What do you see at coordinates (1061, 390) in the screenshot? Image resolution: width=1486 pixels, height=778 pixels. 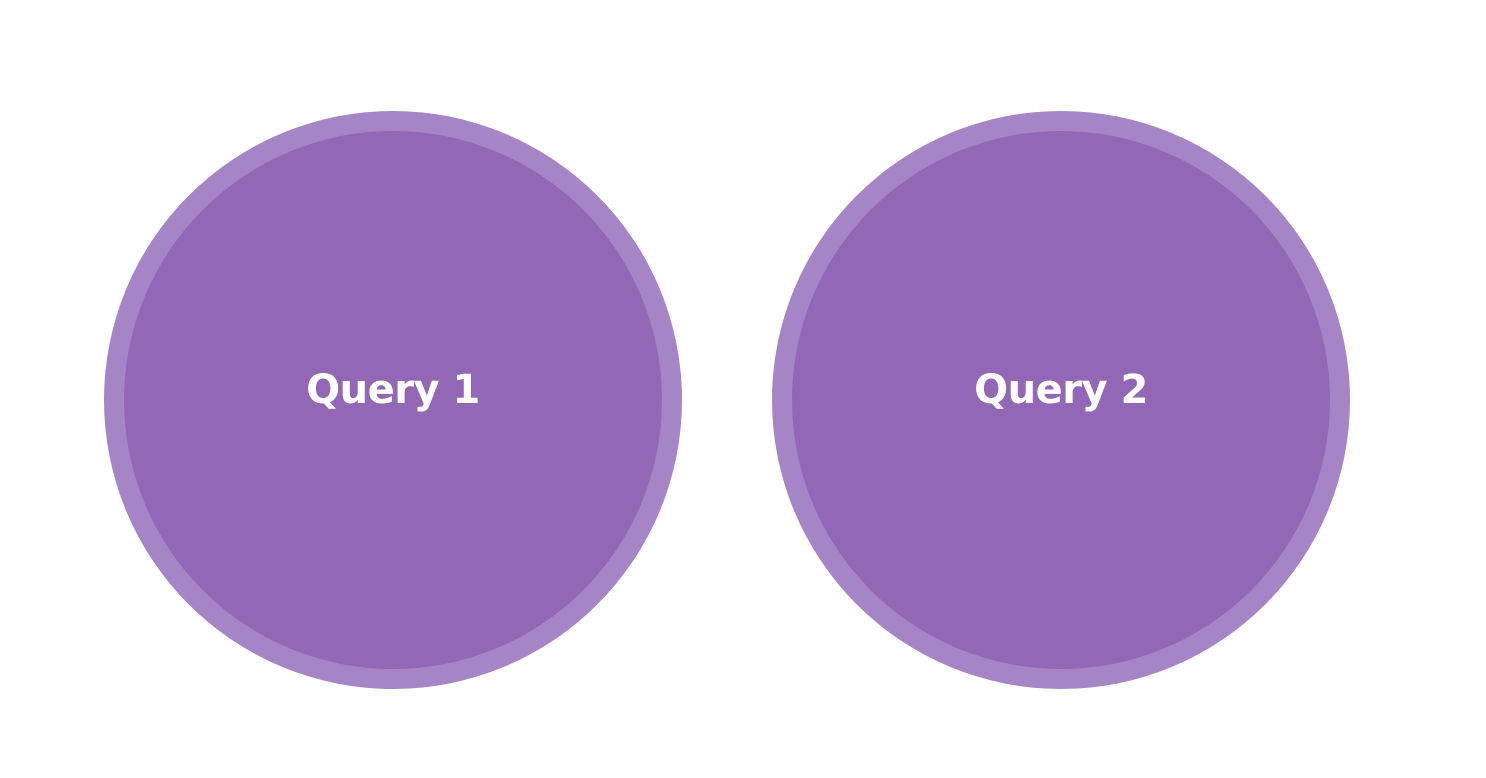 I see `query-2-label: Query 2` at bounding box center [1061, 390].